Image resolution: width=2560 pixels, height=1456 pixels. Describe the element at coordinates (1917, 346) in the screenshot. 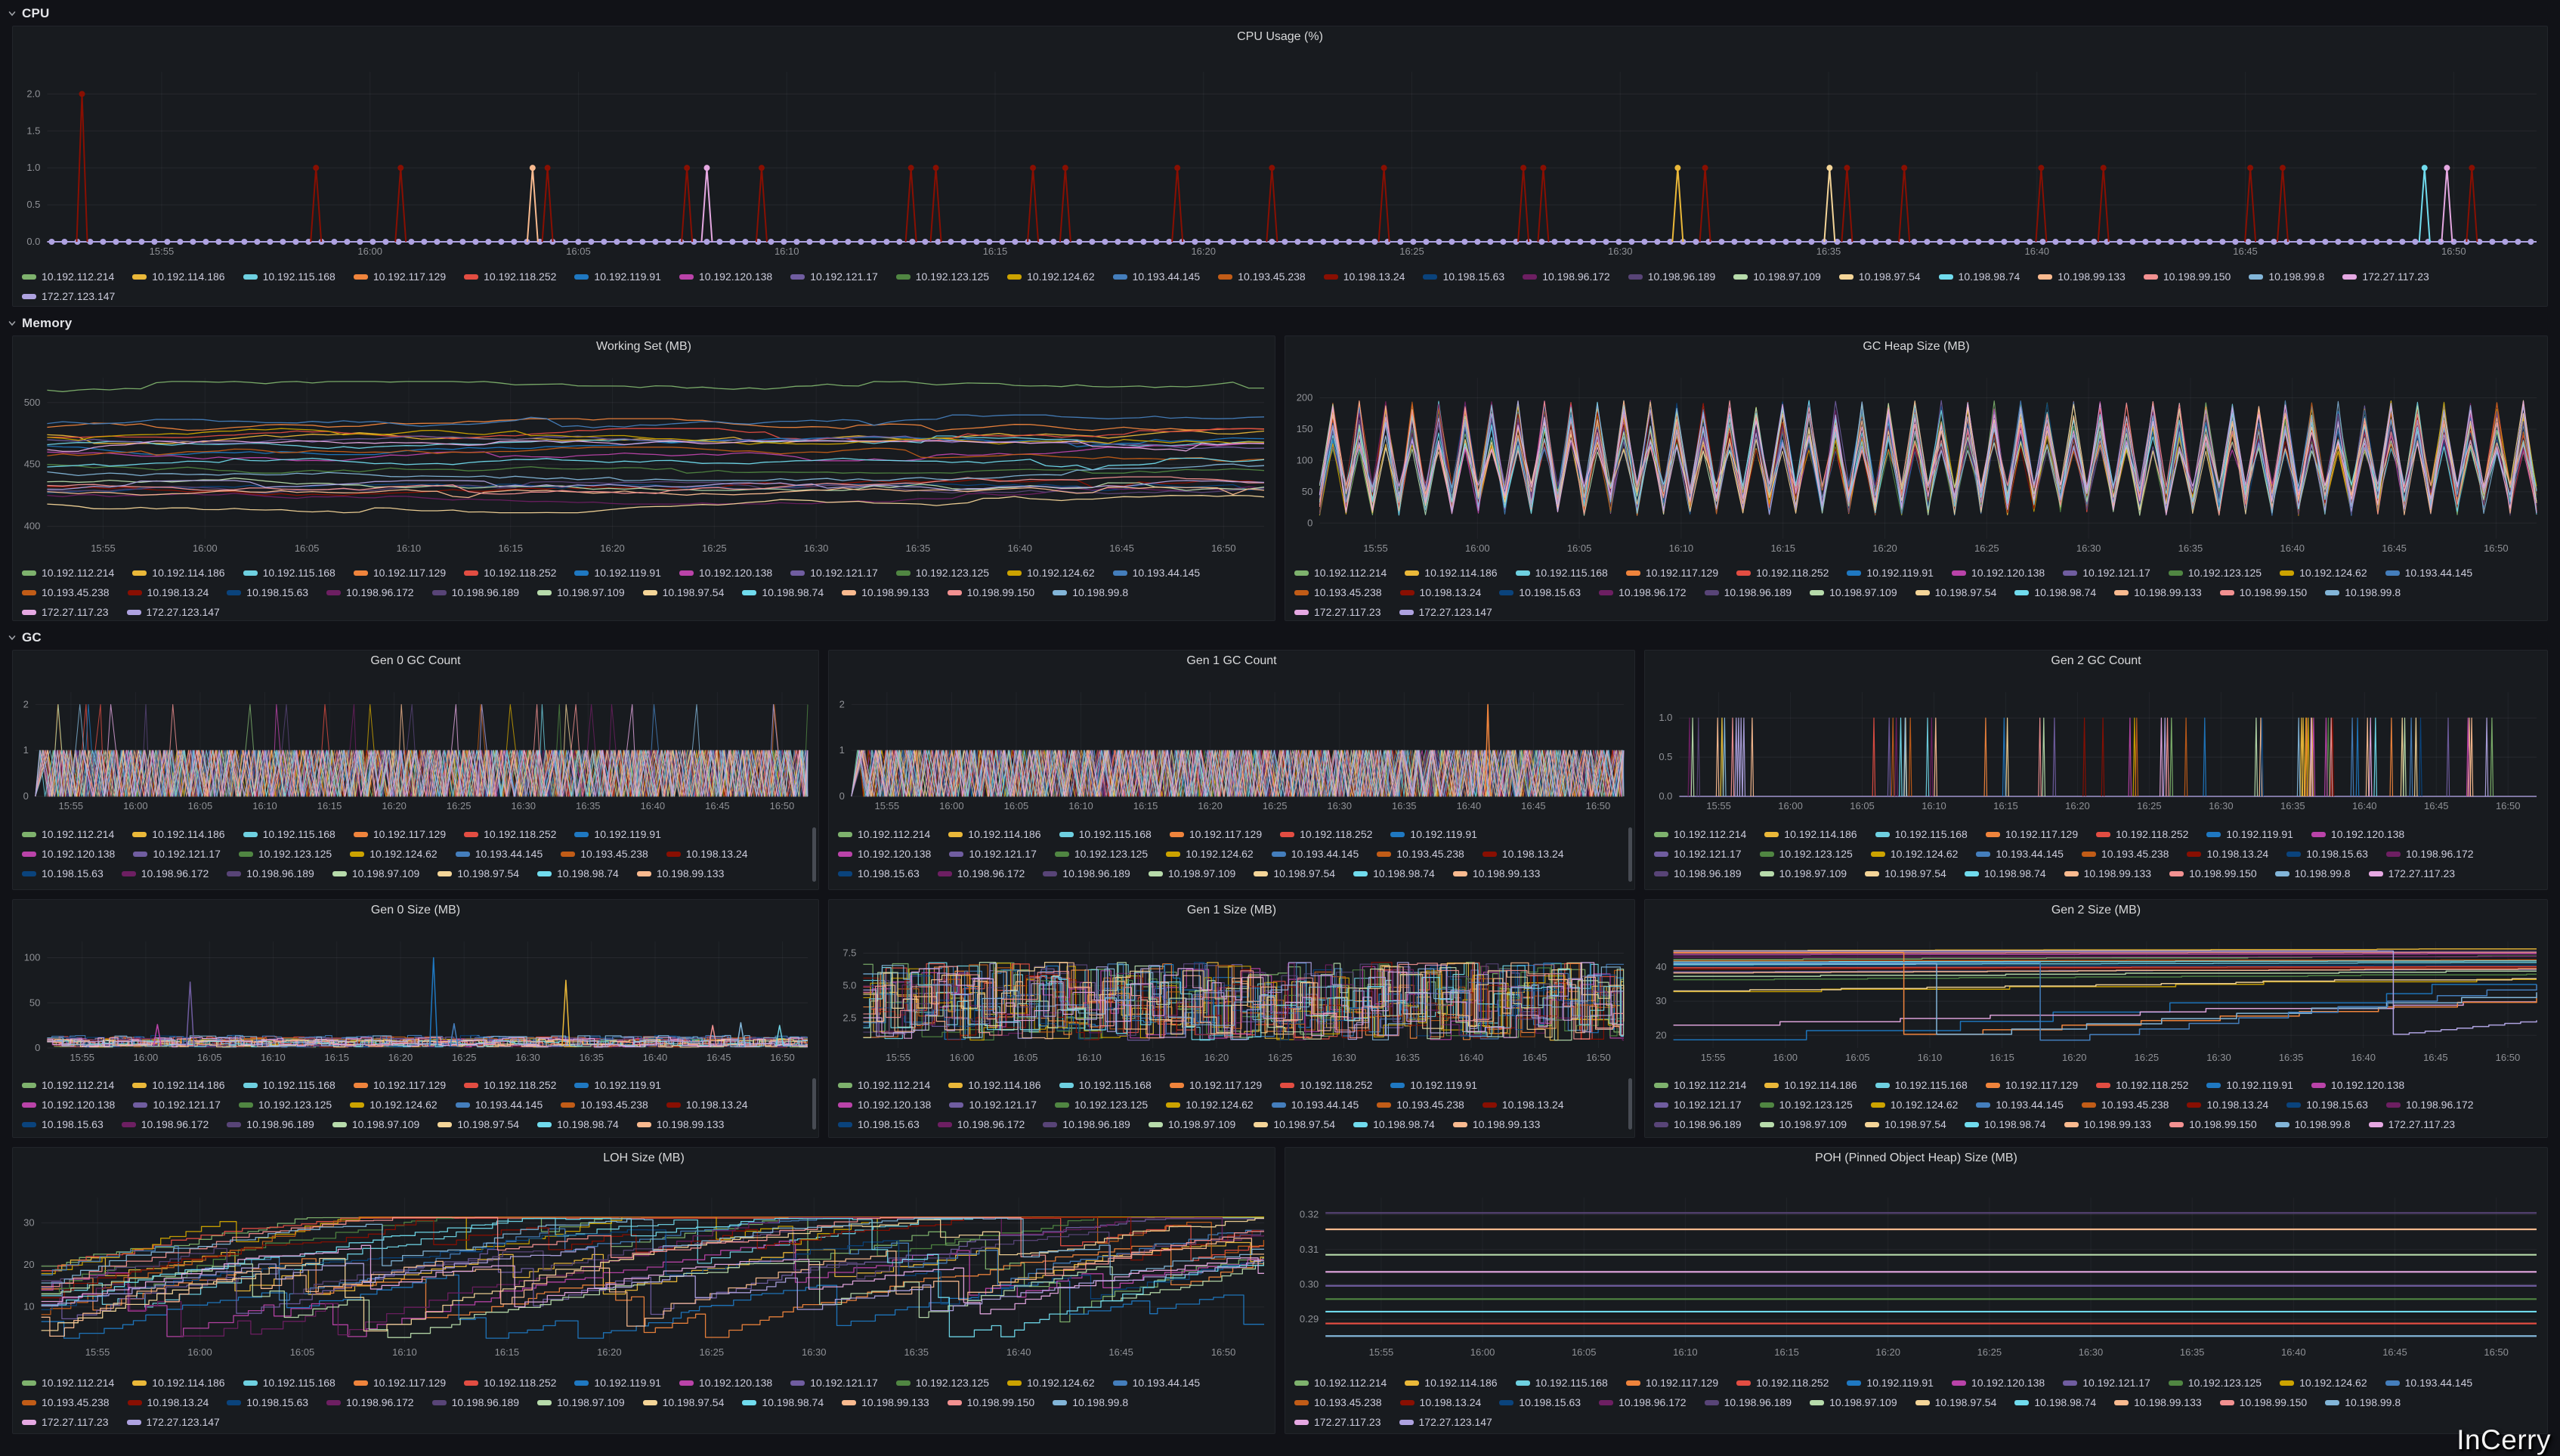

I see `panel-title-gc-heap-size: GC Heap Size (MB)` at that location.